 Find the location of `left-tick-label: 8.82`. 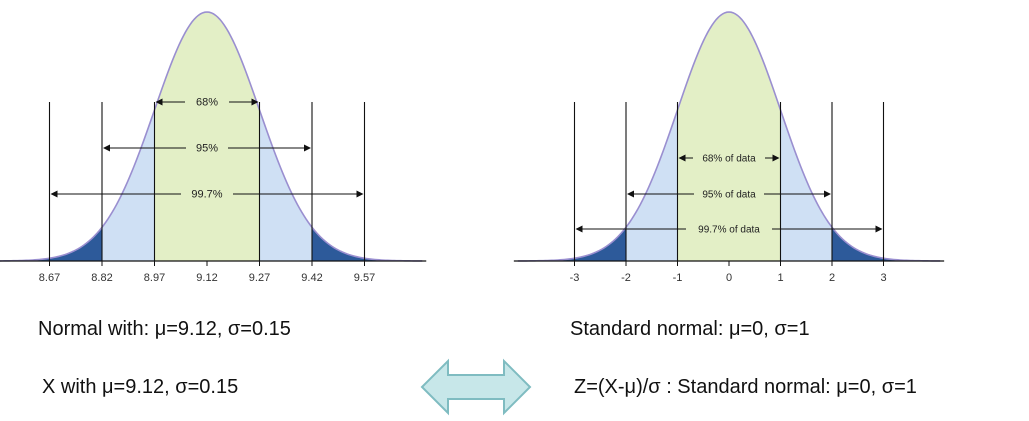

left-tick-label: 8.82 is located at coordinates (101, 278).